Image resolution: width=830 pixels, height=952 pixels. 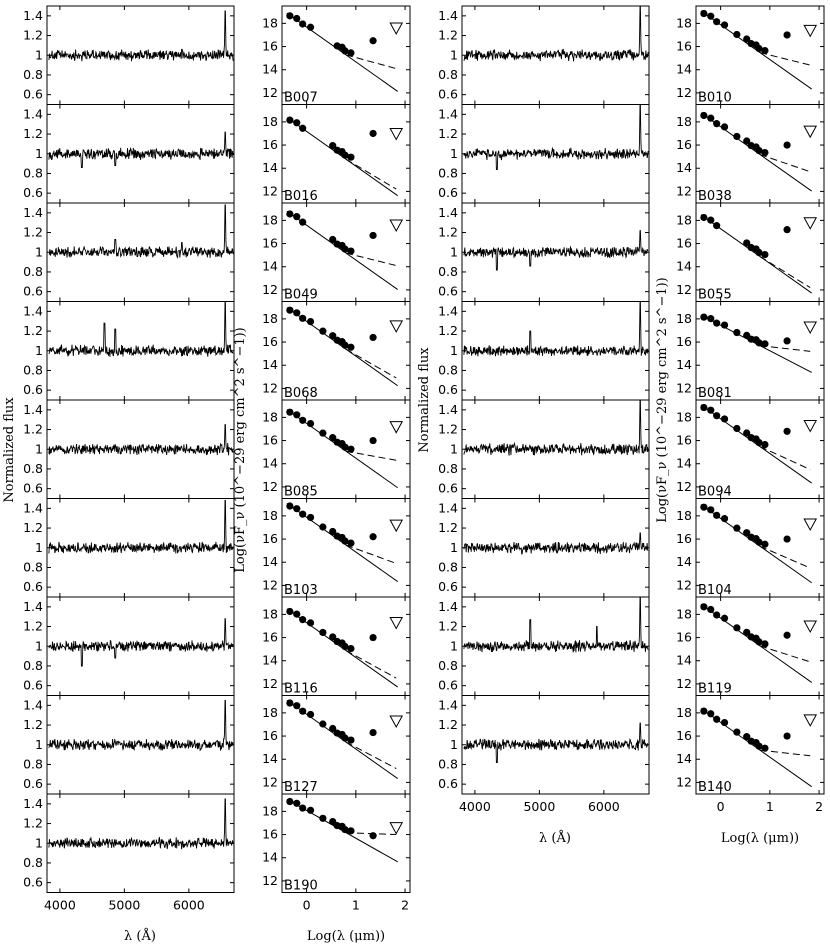 I want to click on spectrum-panel-B104: 0.6 0.8 1 1.2 1.4, so click(x=544, y=548).